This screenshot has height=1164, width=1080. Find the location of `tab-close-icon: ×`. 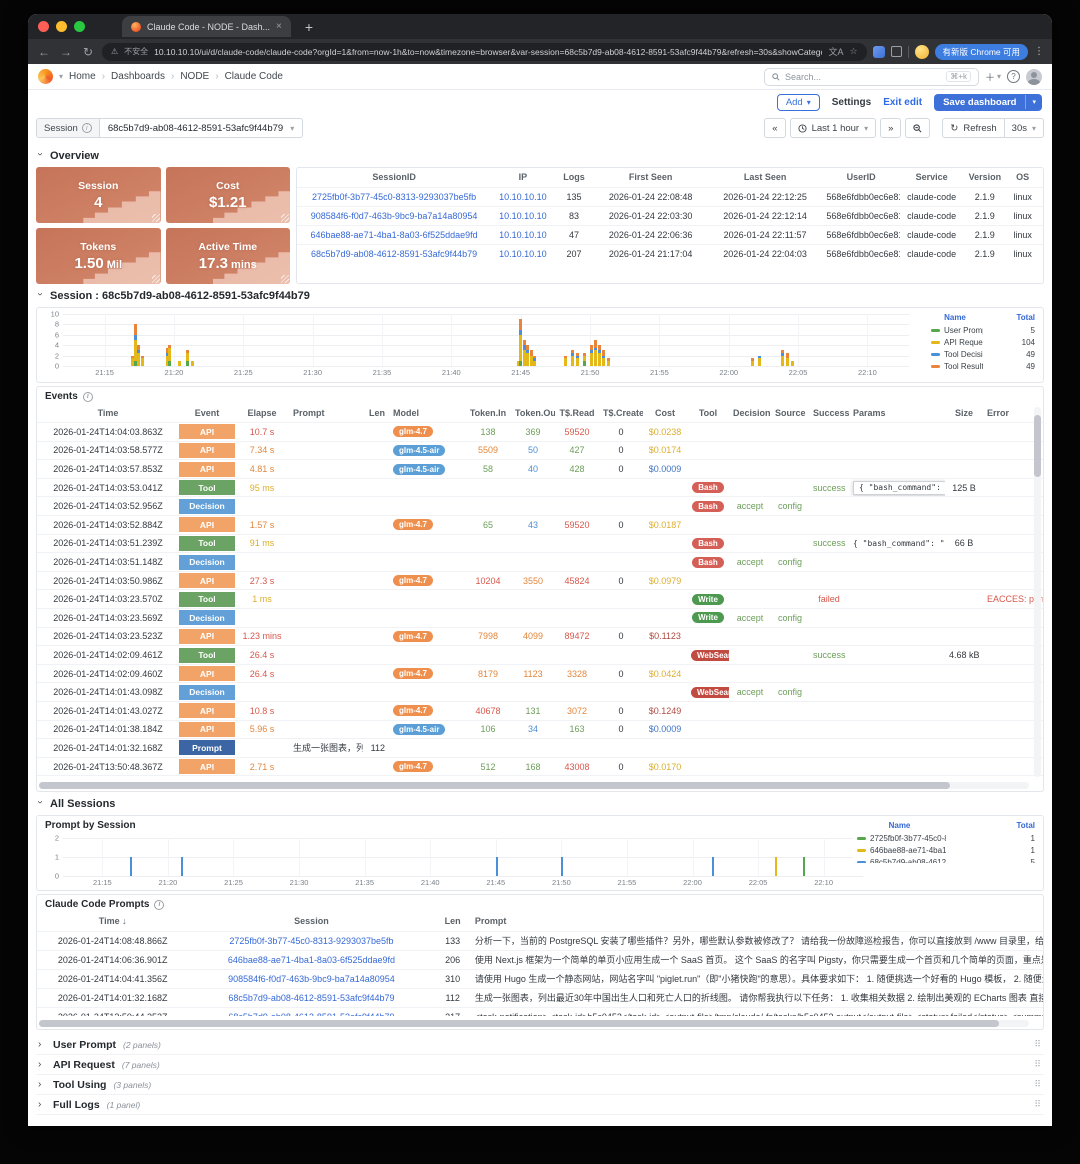

tab-close-icon: × is located at coordinates (279, 26).